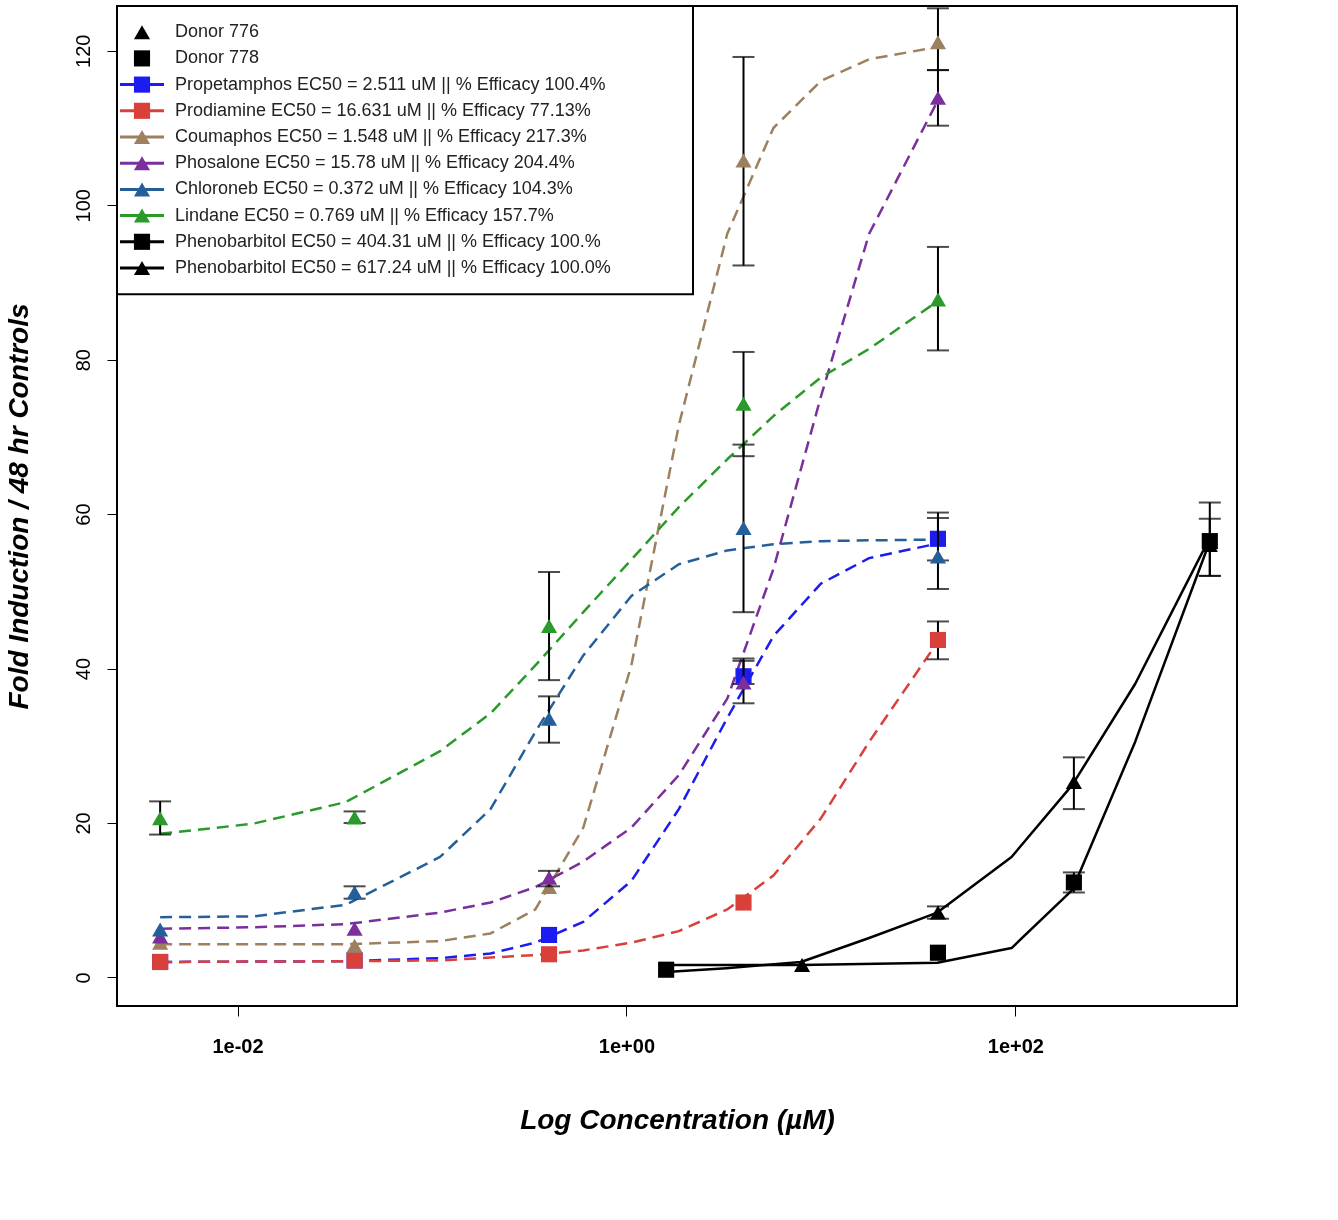 The image size is (1338, 1220). Describe the element at coordinates (383, 109) in the screenshot. I see `legend-label: Prodiamine EC50 = 16.631 uM || % Efficacy 77.13%` at that location.